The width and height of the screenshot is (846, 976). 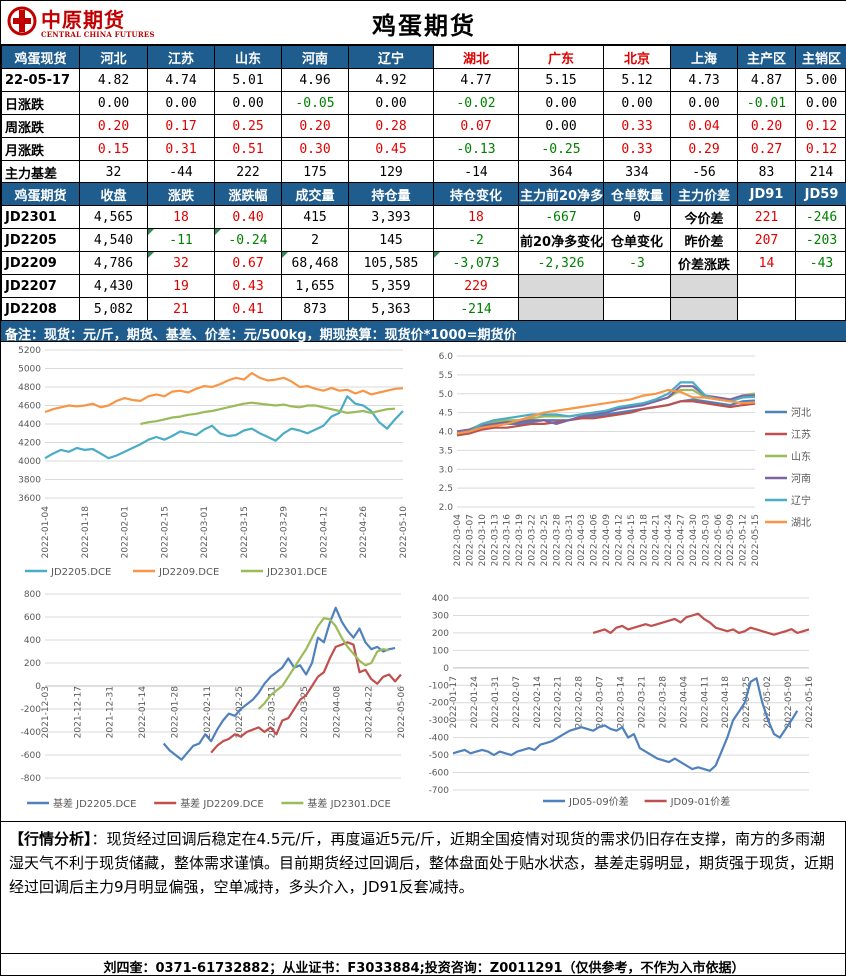 What do you see at coordinates (682, 540) in the screenshot?
I see `x-tick-label: 2022-04-27` at bounding box center [682, 540].